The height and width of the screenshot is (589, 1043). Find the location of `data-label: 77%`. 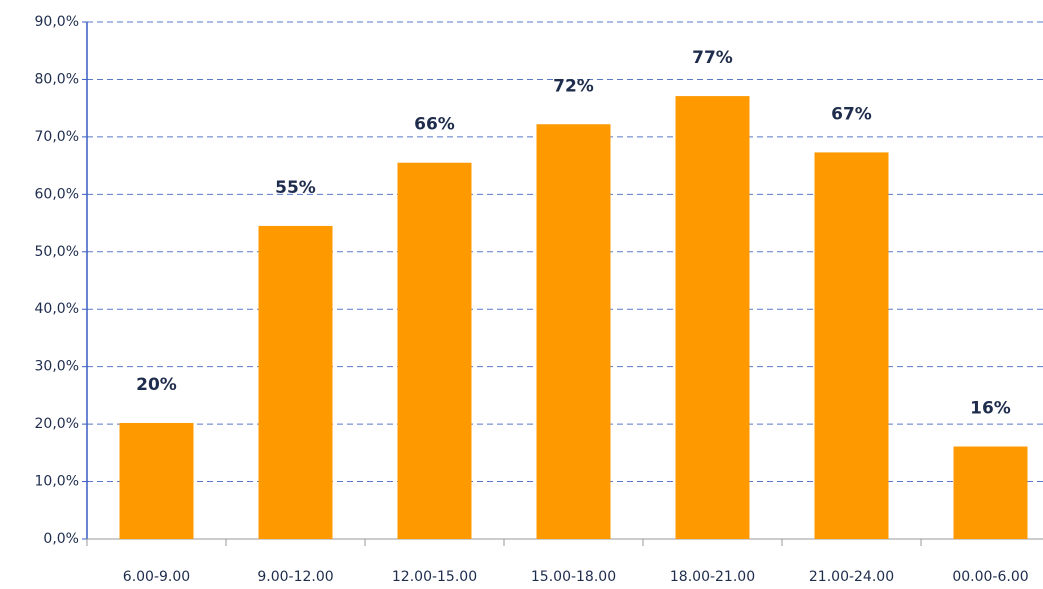

data-label: 77% is located at coordinates (712, 58).